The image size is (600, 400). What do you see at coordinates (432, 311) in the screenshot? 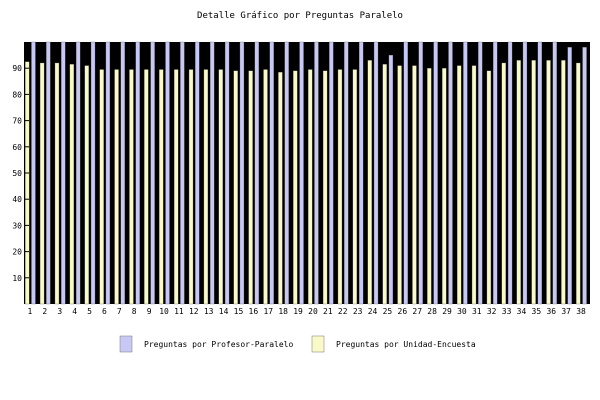
I see `x-tick-label-28: 28` at bounding box center [432, 311].